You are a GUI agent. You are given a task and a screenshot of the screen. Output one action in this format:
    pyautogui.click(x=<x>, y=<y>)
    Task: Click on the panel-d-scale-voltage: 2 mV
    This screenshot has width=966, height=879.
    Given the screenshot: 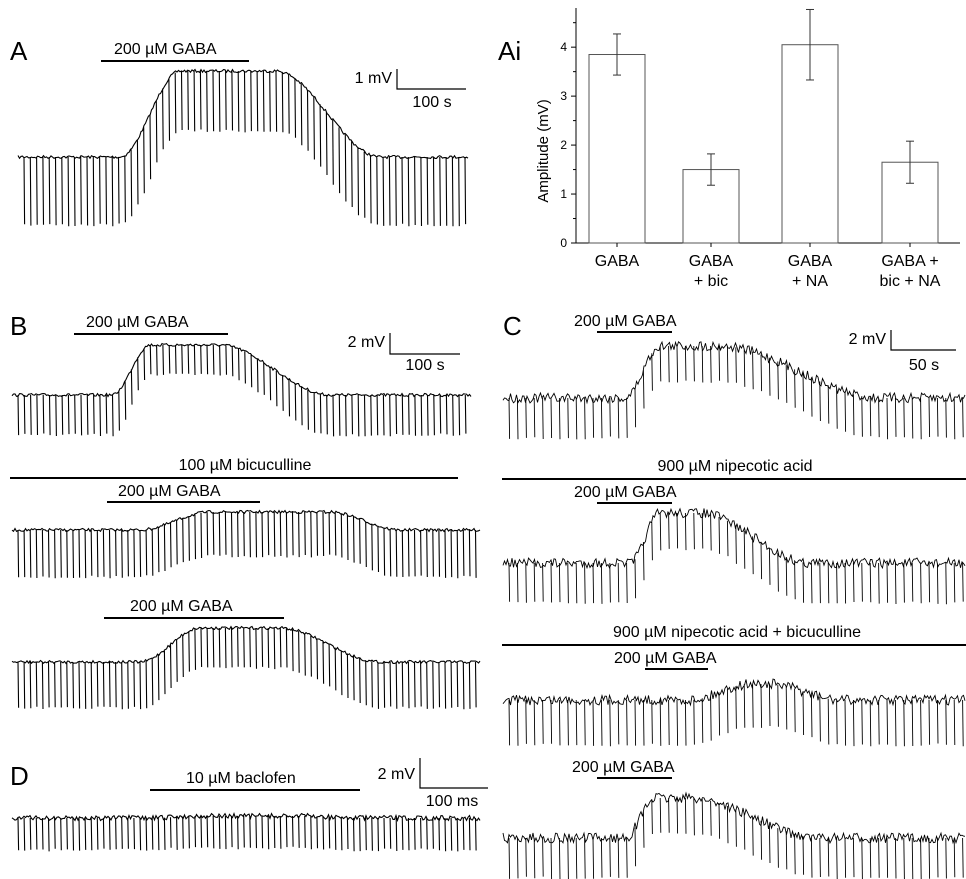 What is the action you would take?
    pyautogui.click(x=397, y=774)
    